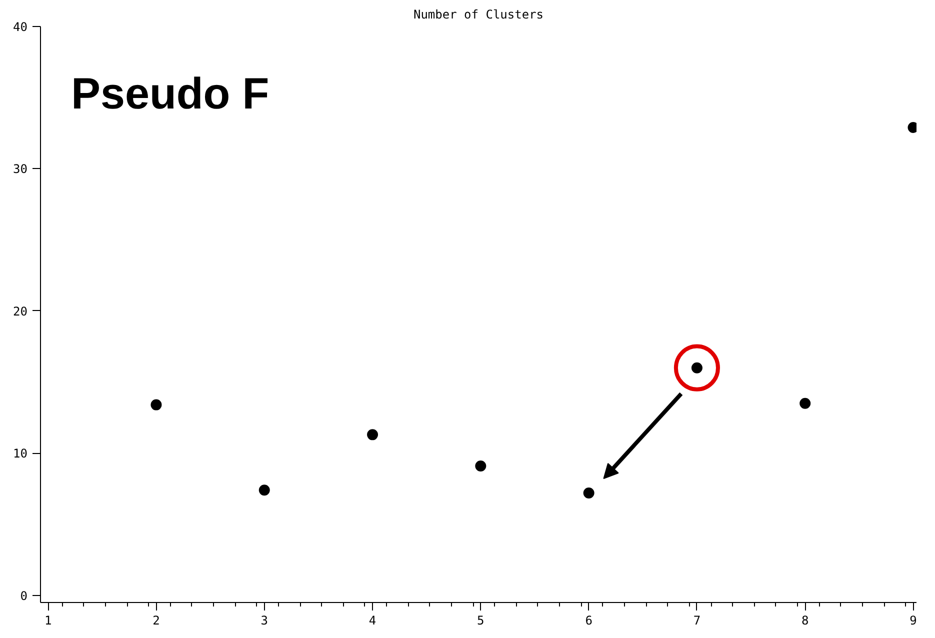  What do you see at coordinates (913, 621) in the screenshot?
I see `x-tick-label: 9` at bounding box center [913, 621].